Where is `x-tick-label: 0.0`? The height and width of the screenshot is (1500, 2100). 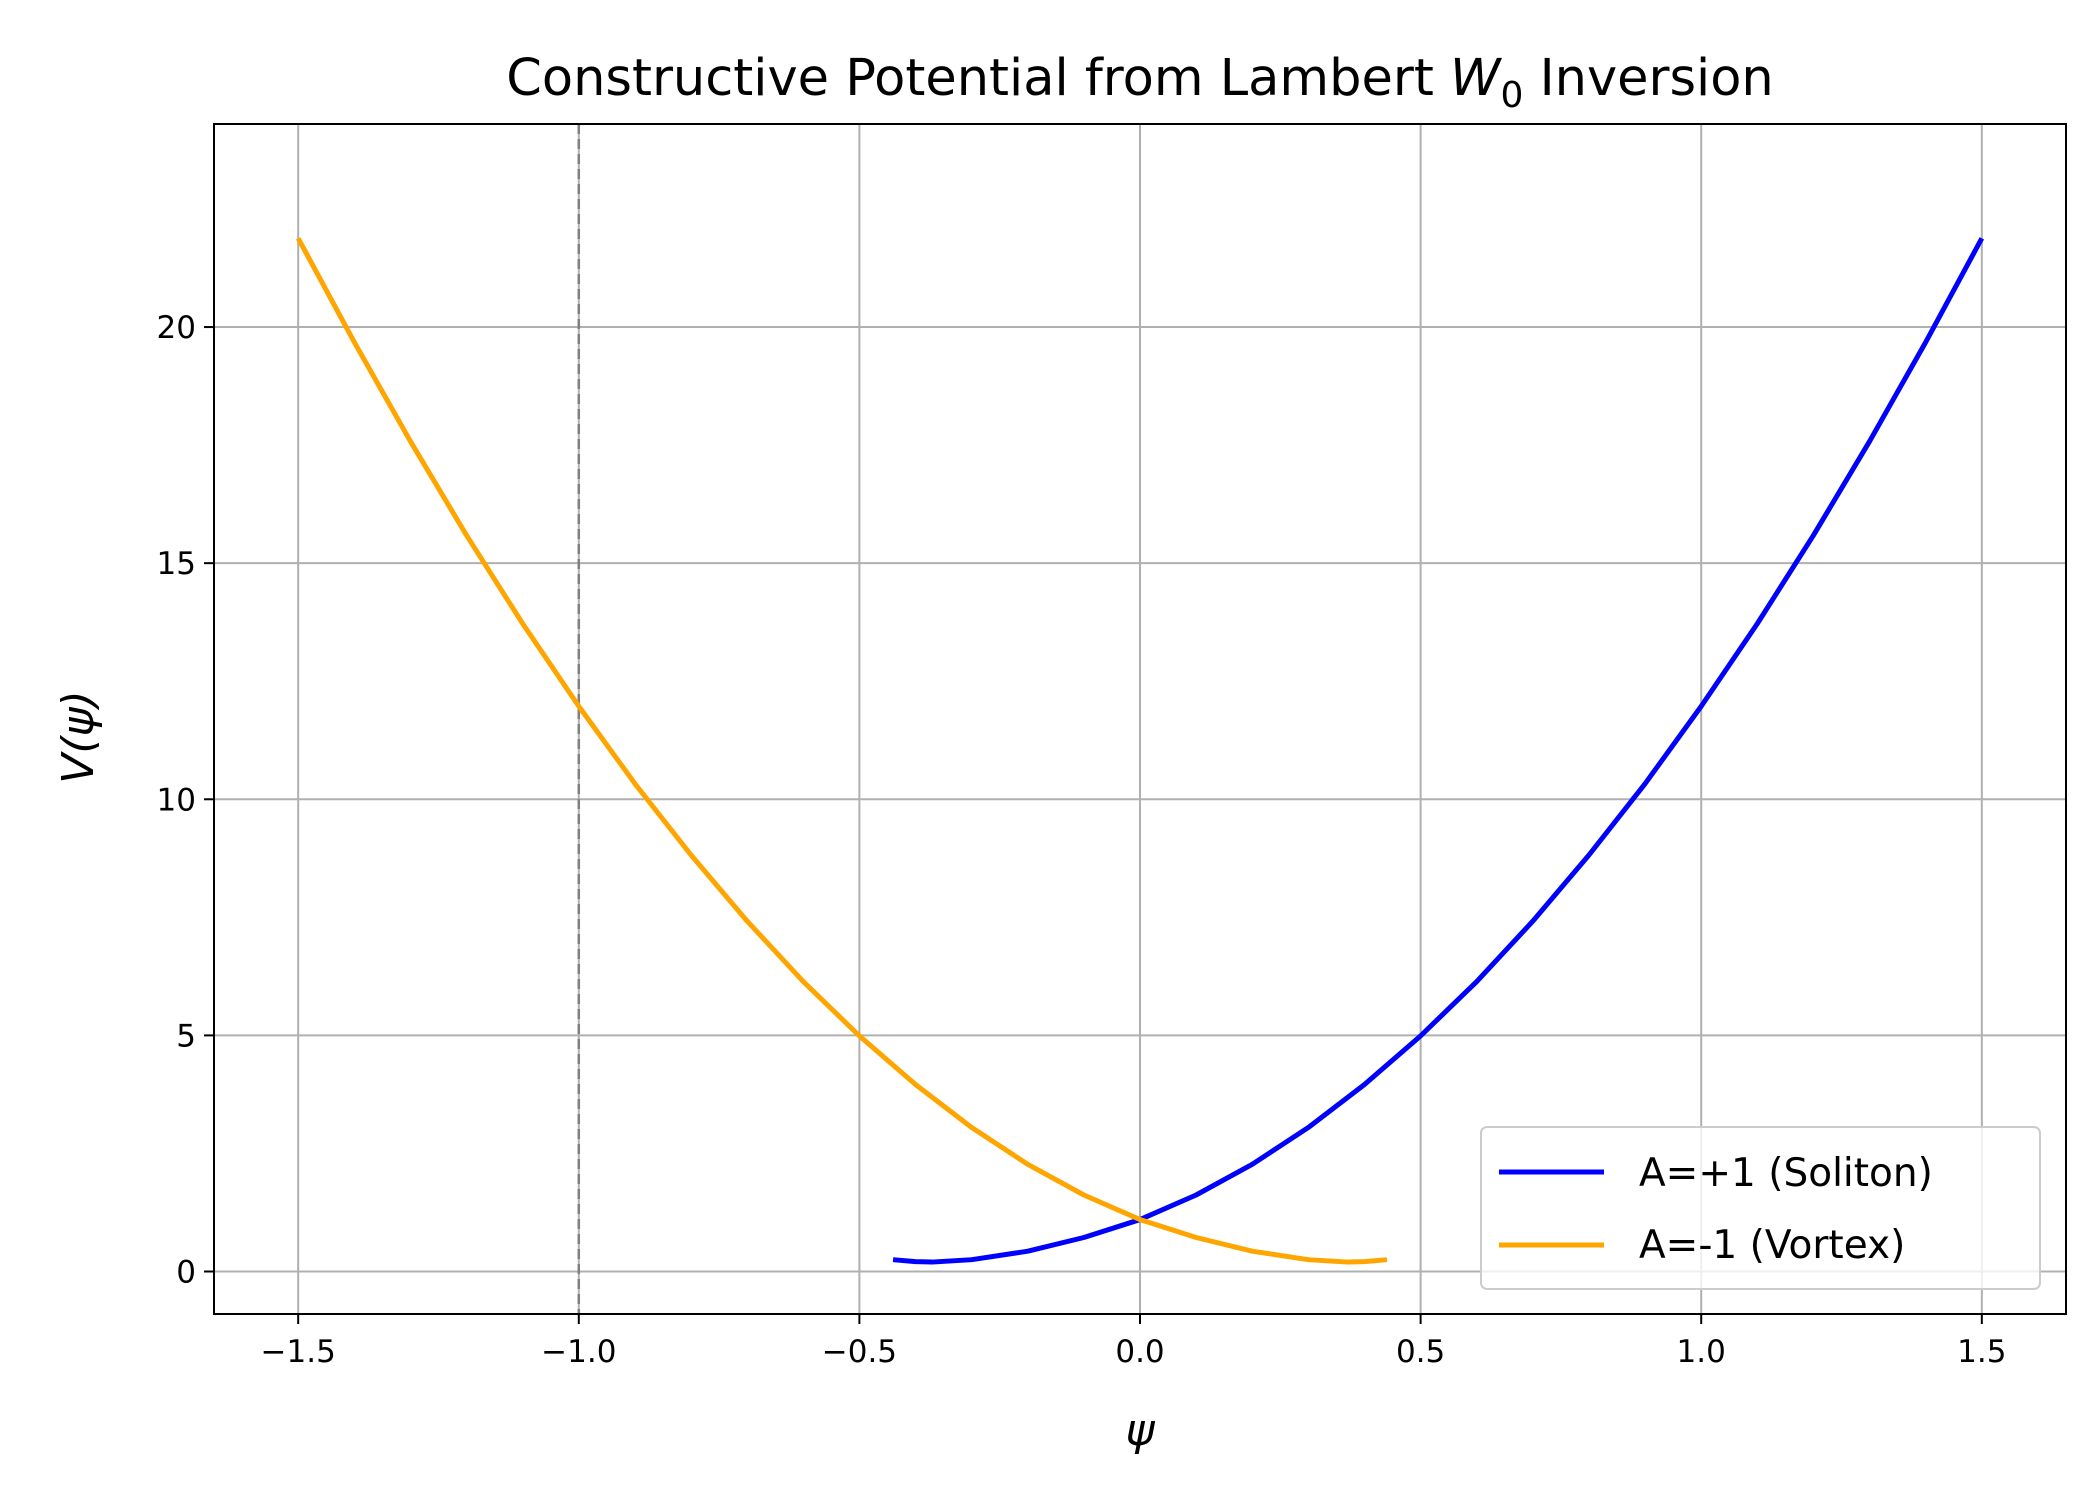
x-tick-label: 0.0 is located at coordinates (1139, 1352).